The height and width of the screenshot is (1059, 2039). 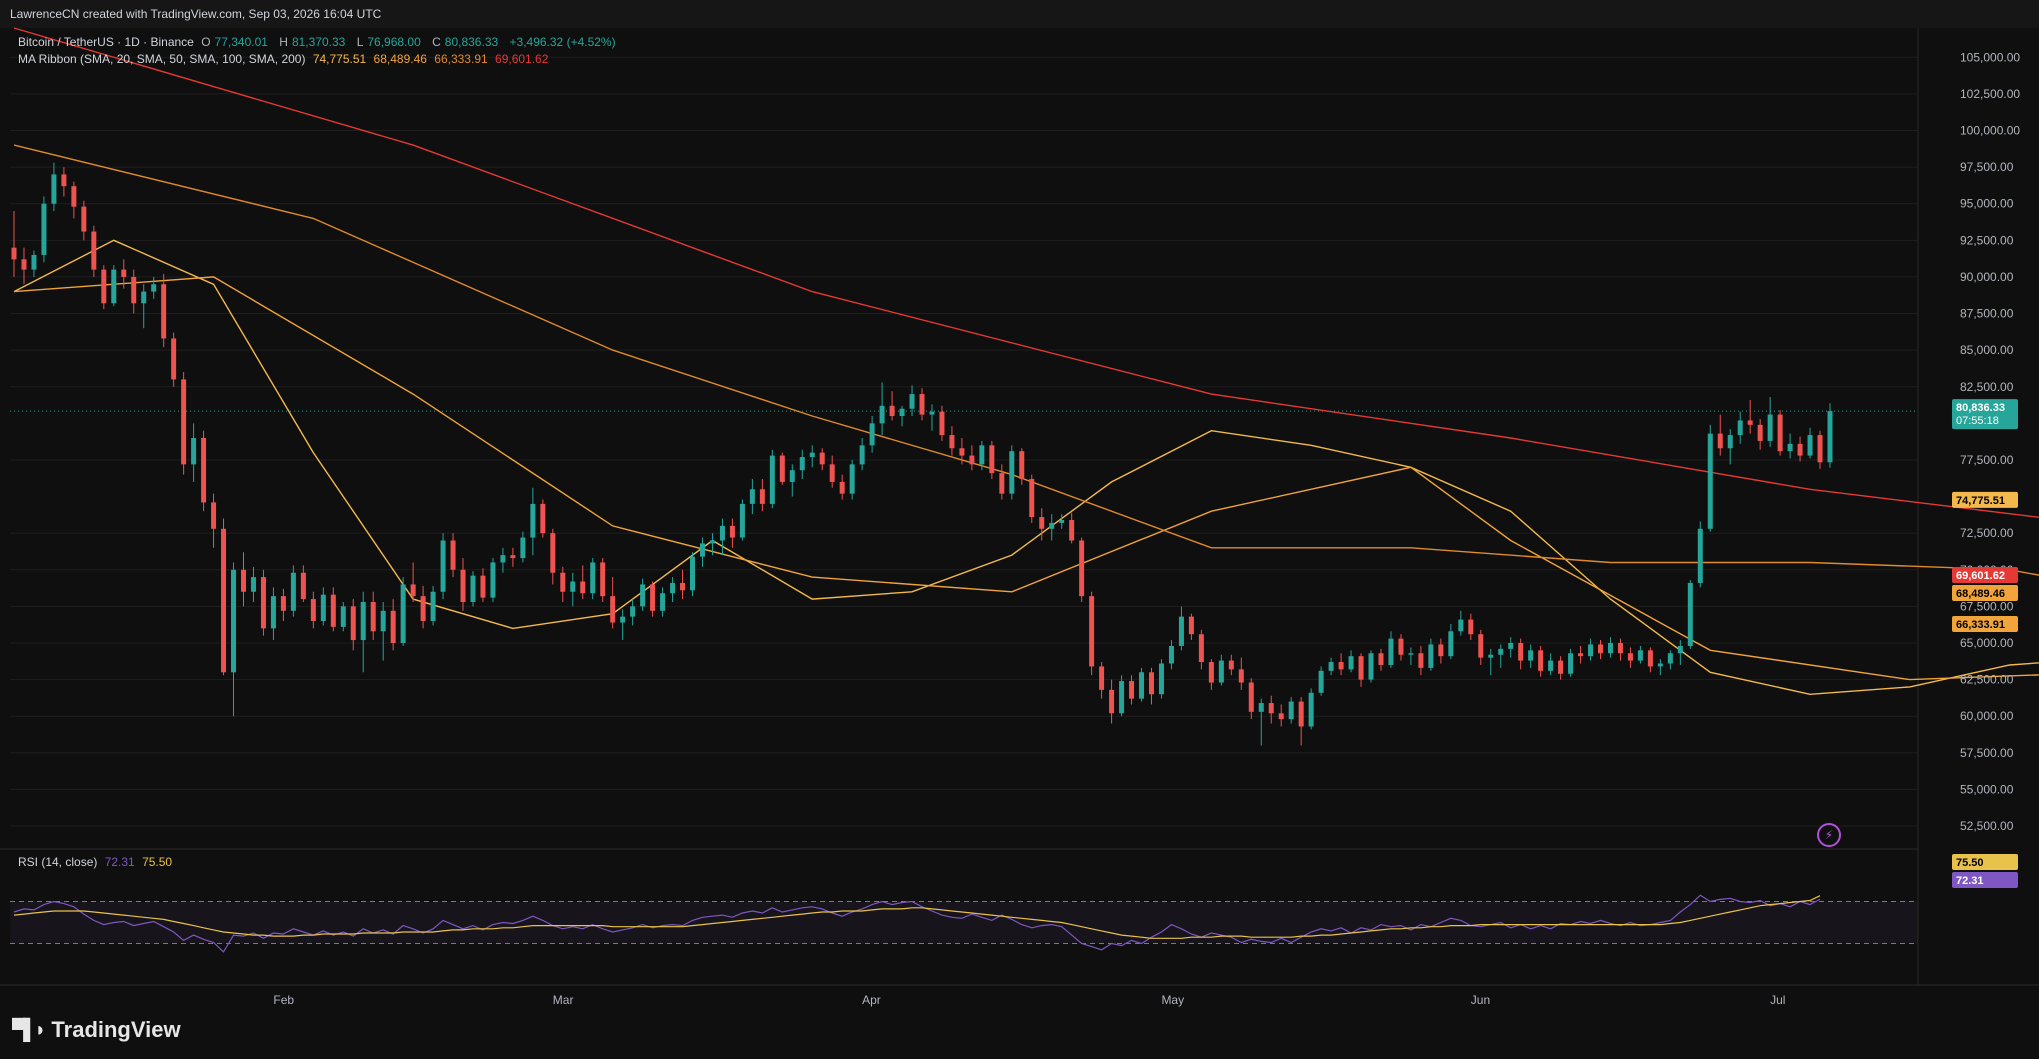 What do you see at coordinates (157, 862) in the screenshot?
I see `rsi-ma-value: 75.50` at bounding box center [157, 862].